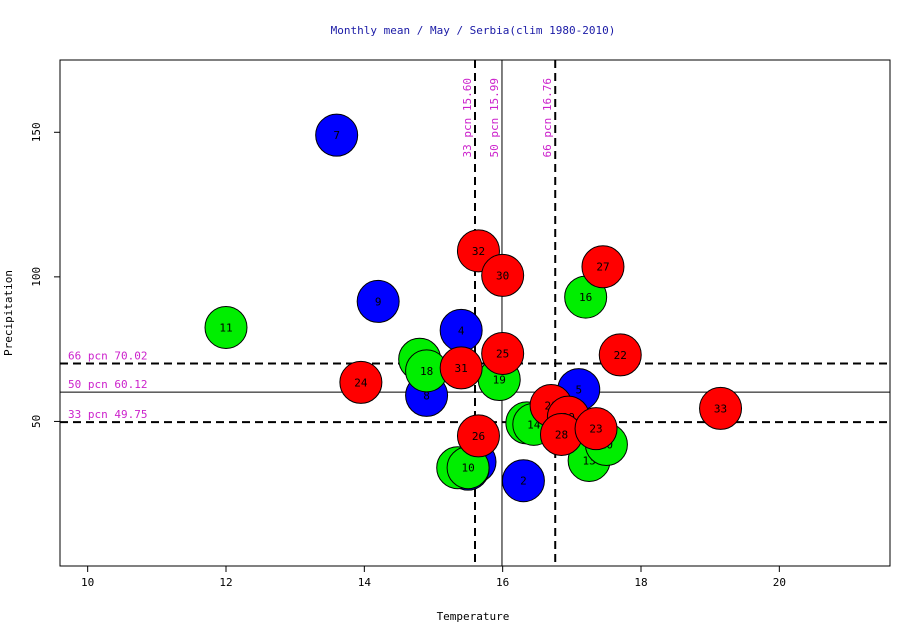 Image resolution: width=921 pixels, height=640 pixels. I want to click on x-axis: 10 12 14 16 18 20, so click(433, 577).